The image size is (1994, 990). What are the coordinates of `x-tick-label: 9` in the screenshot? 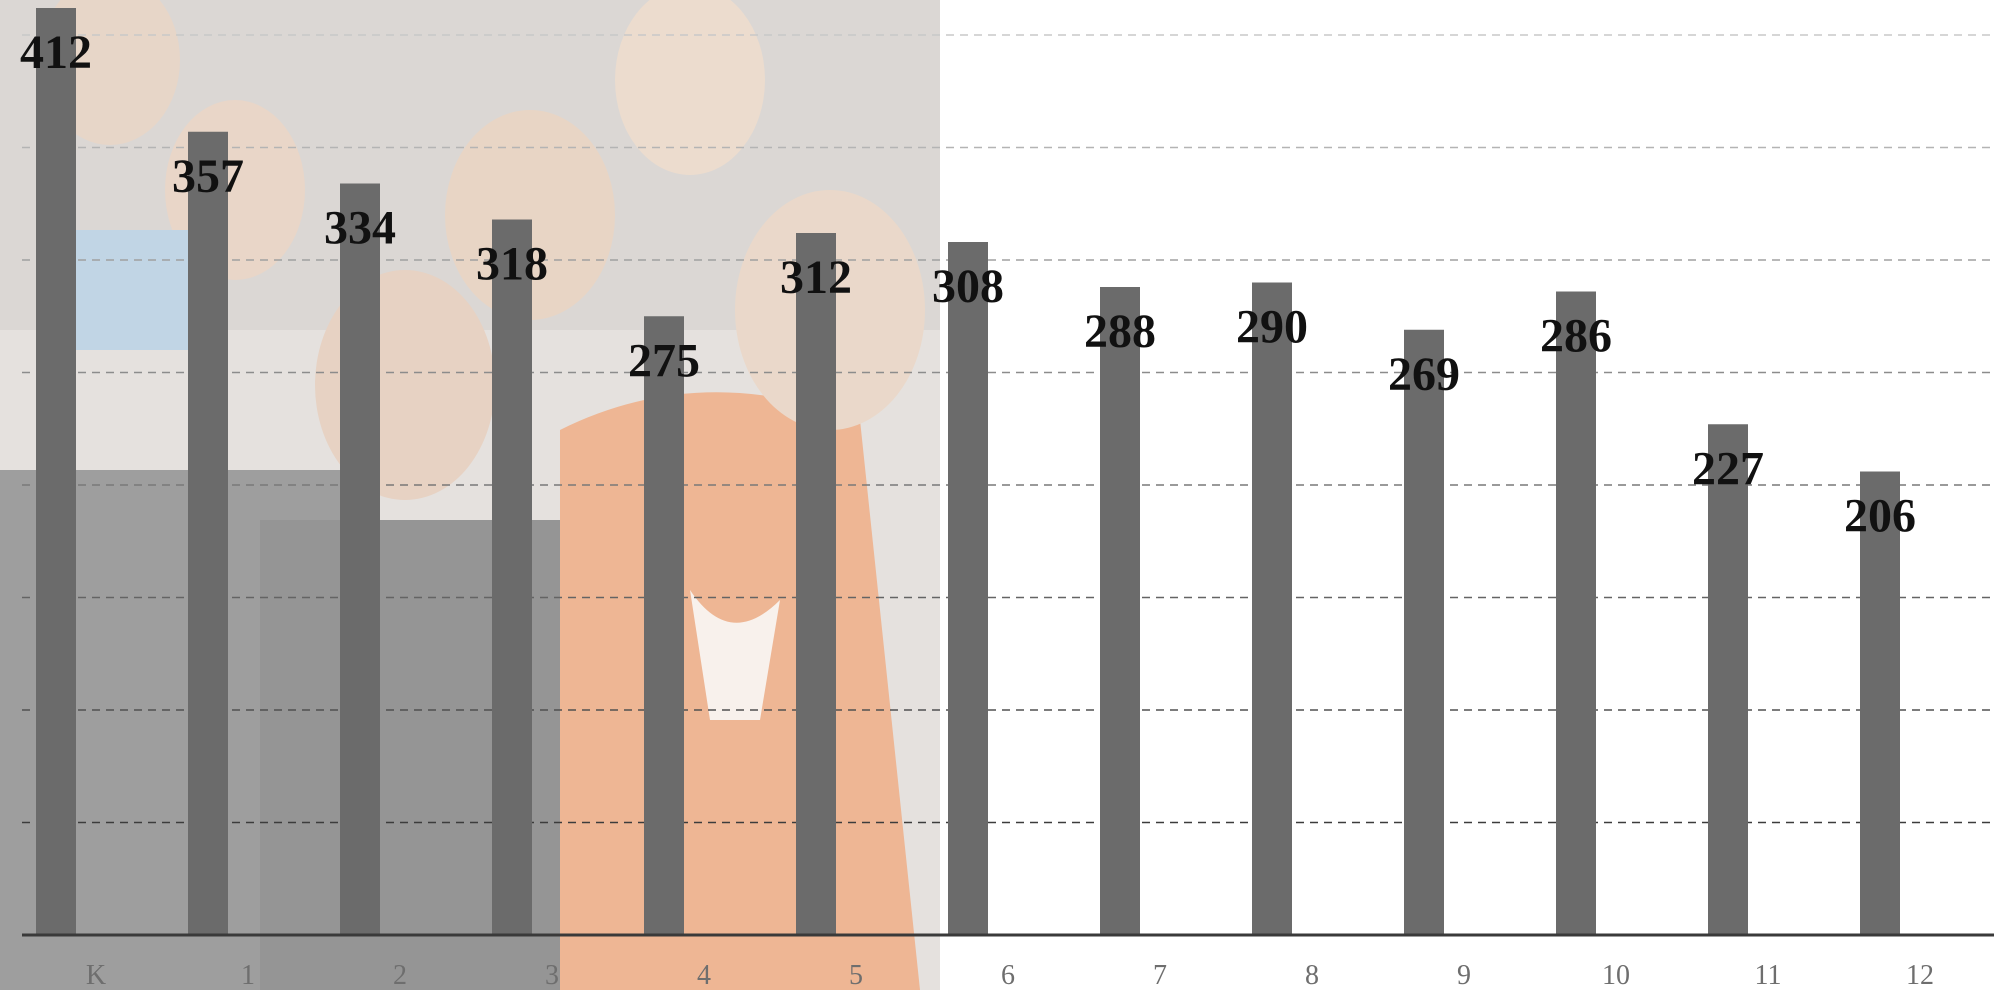 It's located at (1464, 975).